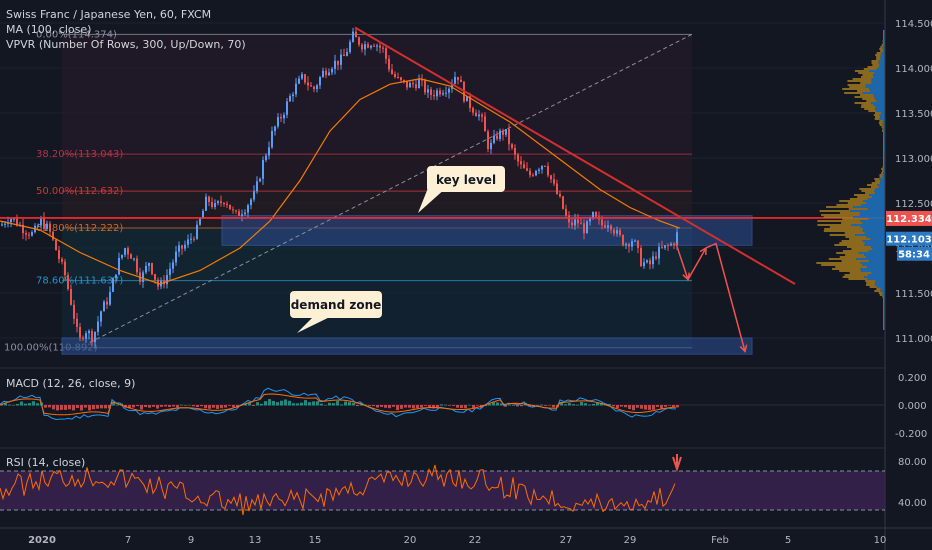 The image size is (932, 550). What do you see at coordinates (45, 462) in the screenshot?
I see `rsi-legend: RSI (14, close)` at bounding box center [45, 462].